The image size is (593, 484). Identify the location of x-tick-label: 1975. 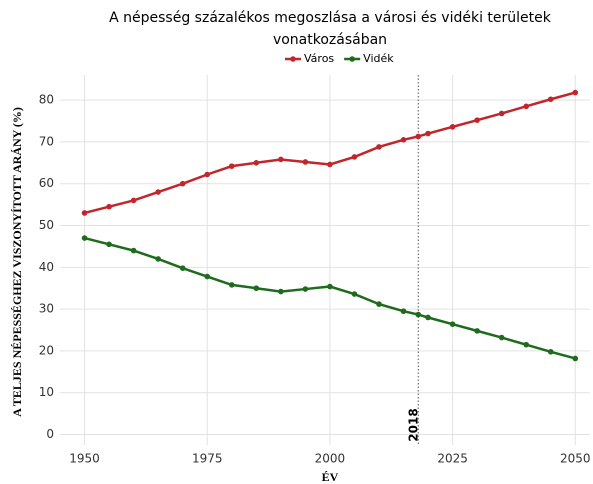
(207, 459).